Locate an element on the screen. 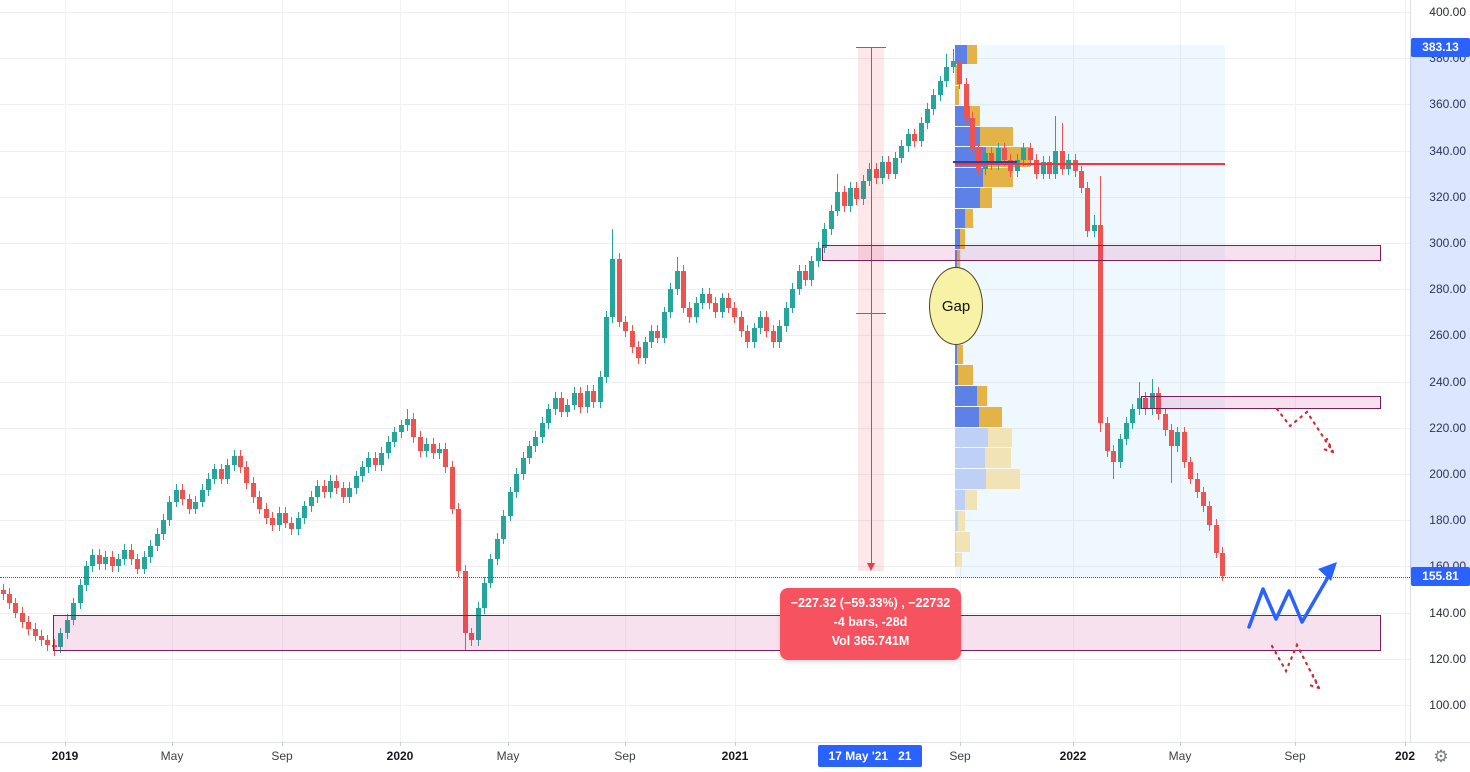 The width and height of the screenshot is (1470, 772). measure-arrowhead-icon is located at coordinates (871, 567).